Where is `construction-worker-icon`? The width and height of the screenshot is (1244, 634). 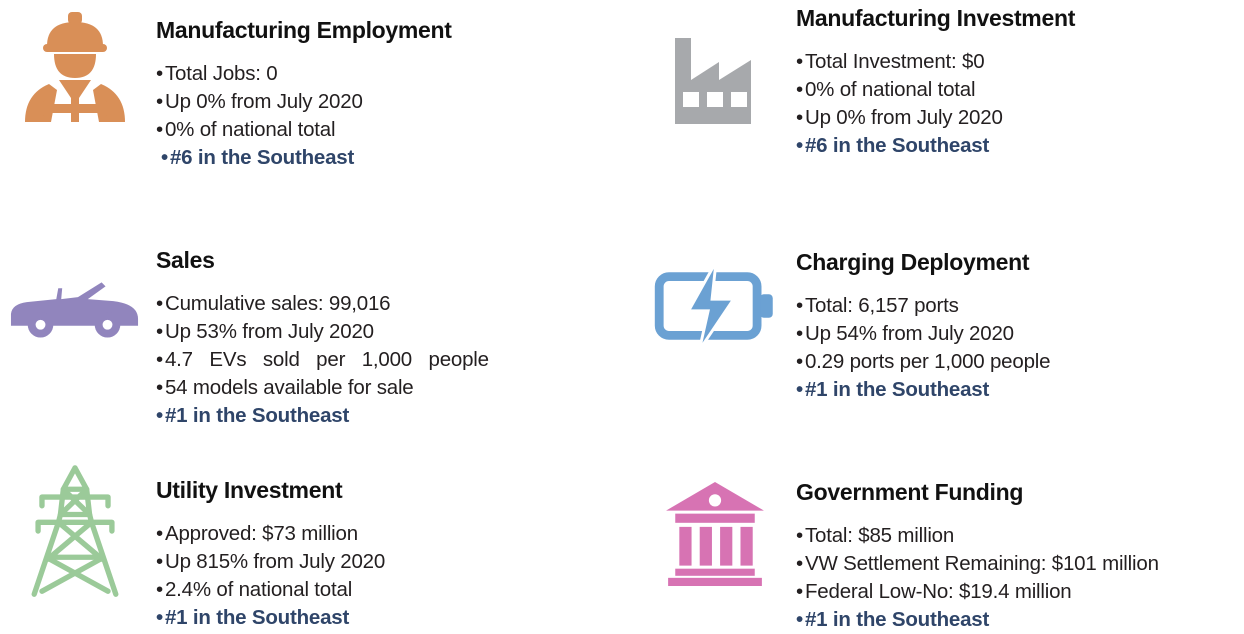
construction-worker-icon is located at coordinates (75, 67).